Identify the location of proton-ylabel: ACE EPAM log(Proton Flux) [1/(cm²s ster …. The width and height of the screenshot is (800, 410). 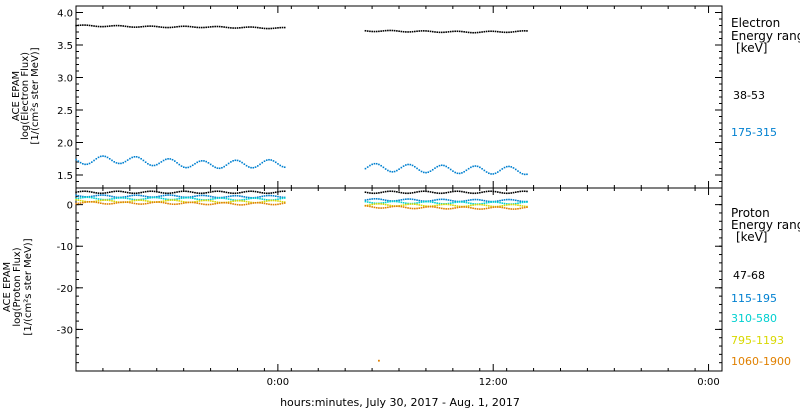
(18, 286).